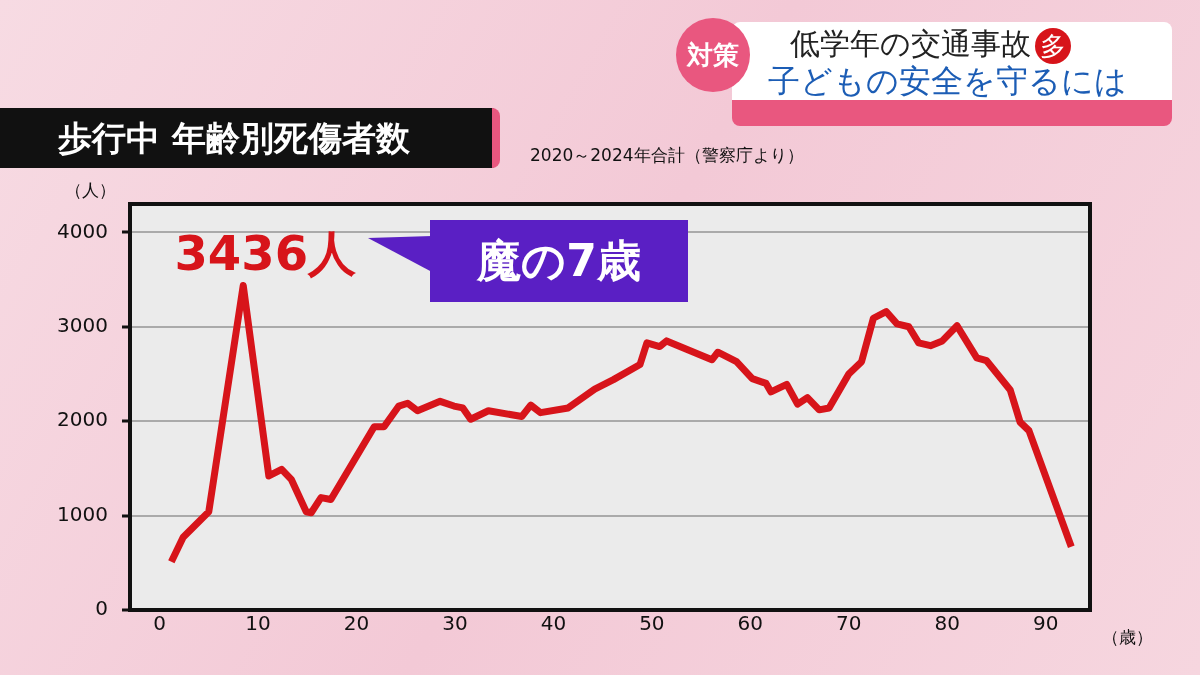 The height and width of the screenshot is (675, 1200). I want to click on x-tick-label: 20, so click(356, 623).